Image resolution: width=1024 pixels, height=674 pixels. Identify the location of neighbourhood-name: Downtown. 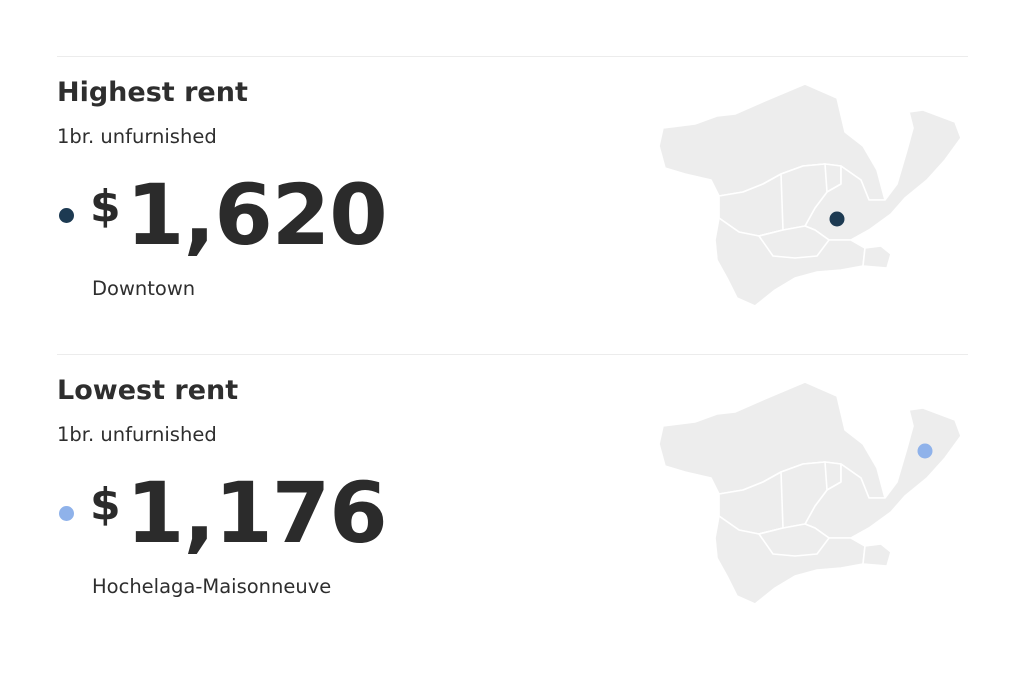
(144, 288).